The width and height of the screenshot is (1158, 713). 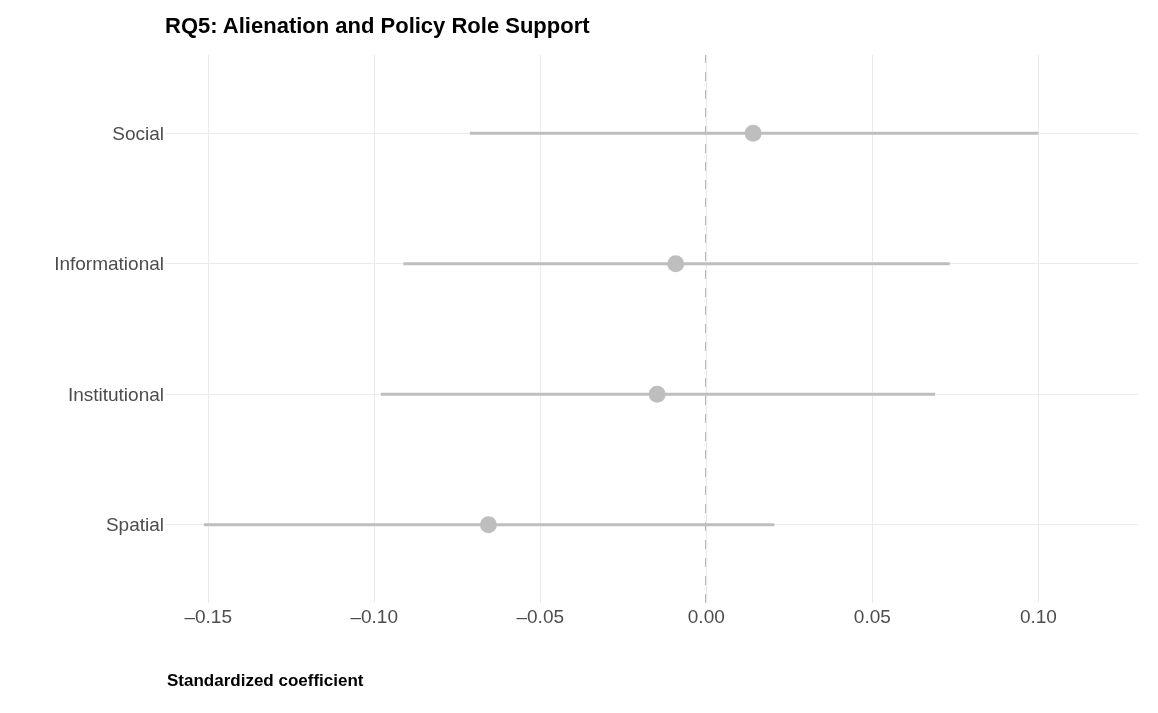 I want to click on x-tick-label: –0.10, so click(x=374, y=616).